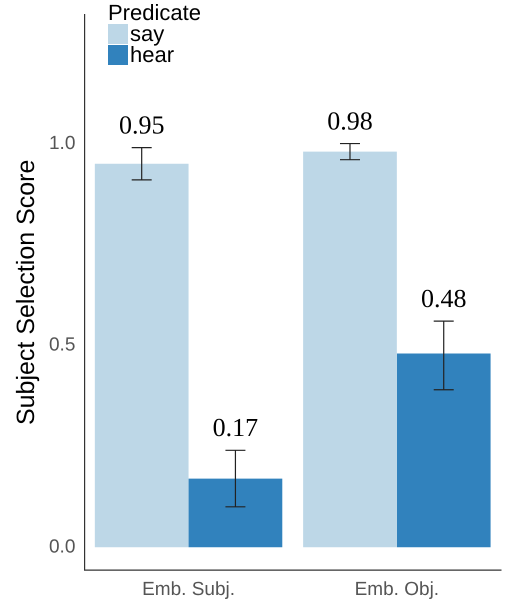  What do you see at coordinates (443, 298) in the screenshot?
I see `data-label: 0.48` at bounding box center [443, 298].